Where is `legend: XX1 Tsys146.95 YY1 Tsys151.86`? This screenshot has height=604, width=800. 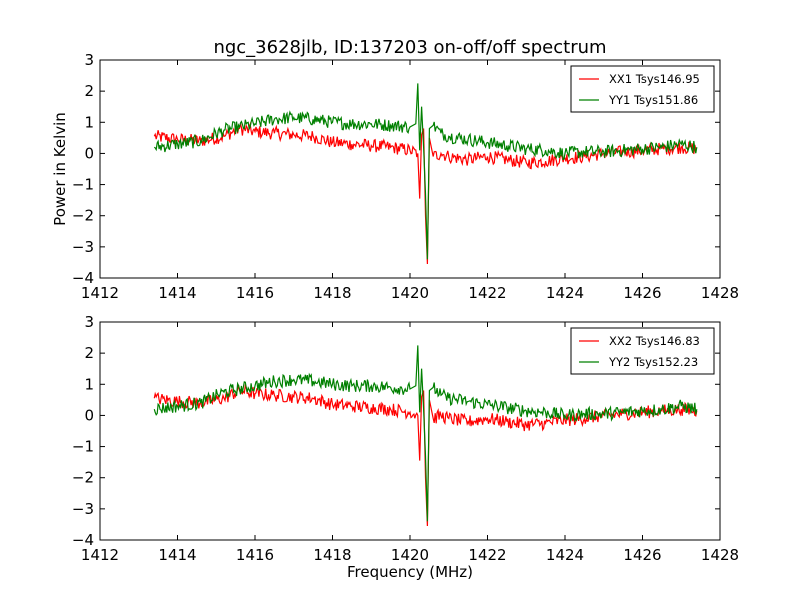
legend: XX1 Tsys146.95 YY1 Tsys151.86 is located at coordinates (642, 89).